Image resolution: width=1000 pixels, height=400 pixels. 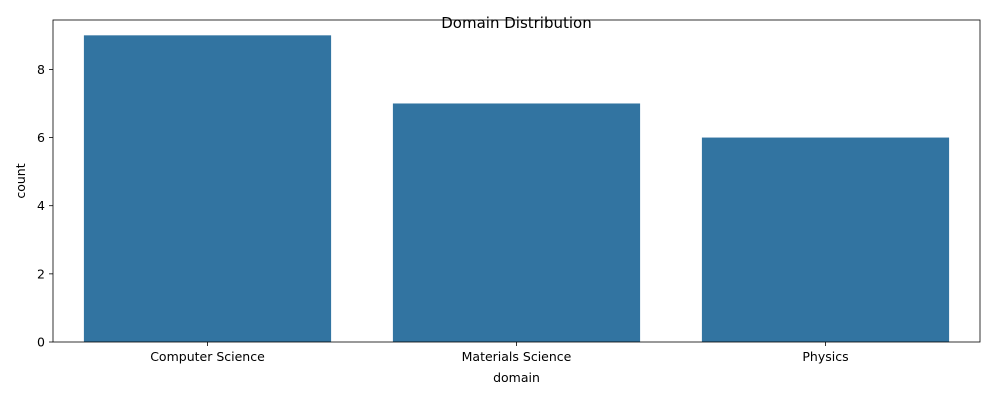 I want to click on y-tick-label: 6, so click(x=41, y=137).